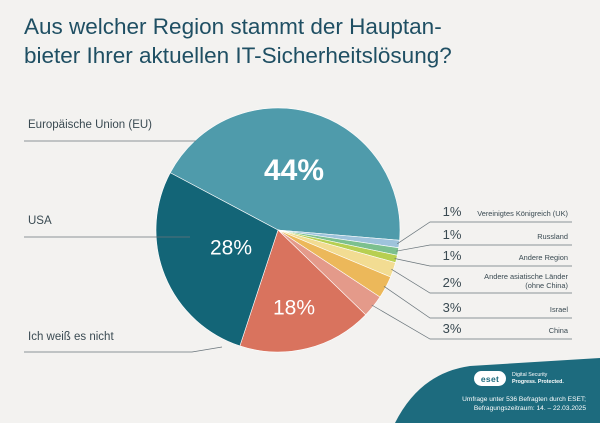 The width and height of the screenshot is (600, 423). Describe the element at coordinates (559, 309) in the screenshot. I see `category-label-israel: Israel` at that location.